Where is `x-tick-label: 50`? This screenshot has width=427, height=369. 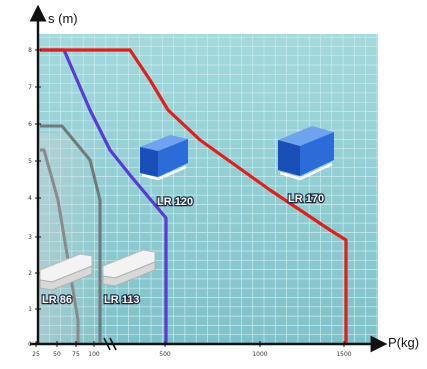
x-tick-label: 50 is located at coordinates (57, 354).